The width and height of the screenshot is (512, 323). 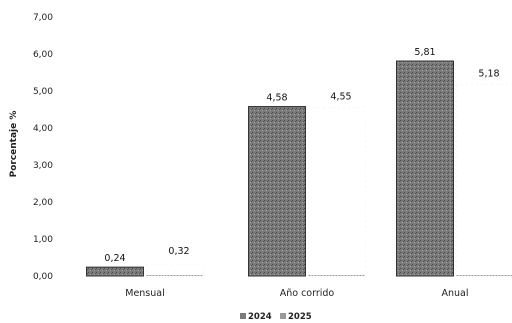 What do you see at coordinates (276, 317) in the screenshot?
I see `legend: 2024 2025` at bounding box center [276, 317].